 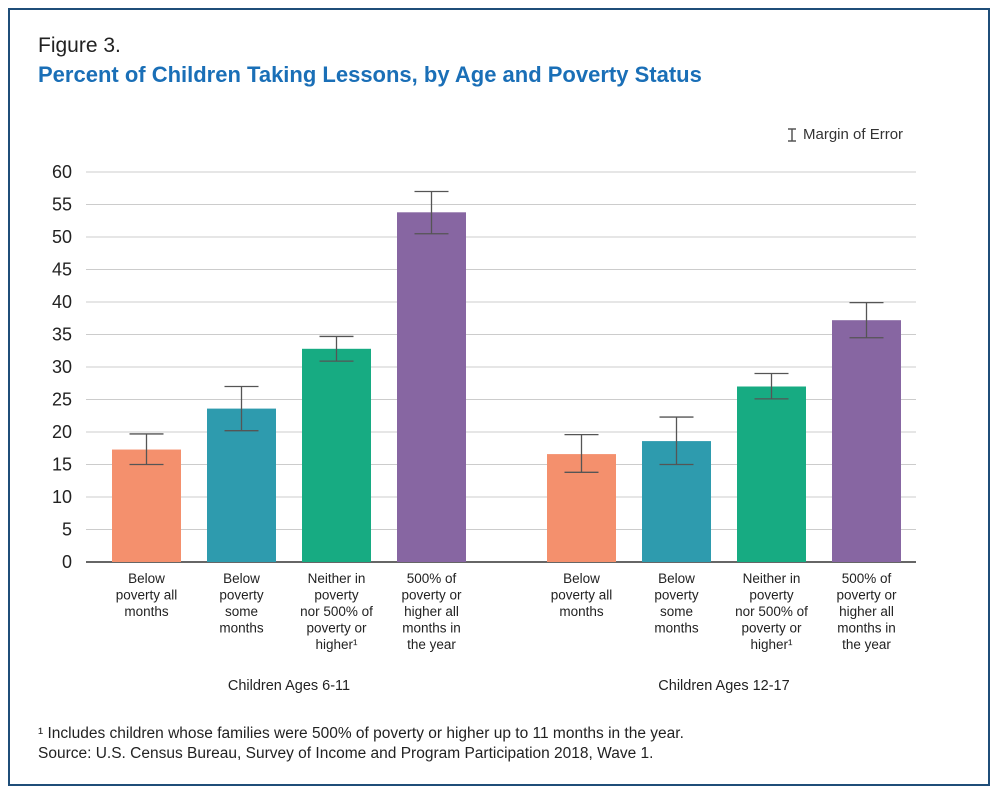 What do you see at coordinates (79, 45) in the screenshot?
I see `figure-label: Figure 3.` at bounding box center [79, 45].